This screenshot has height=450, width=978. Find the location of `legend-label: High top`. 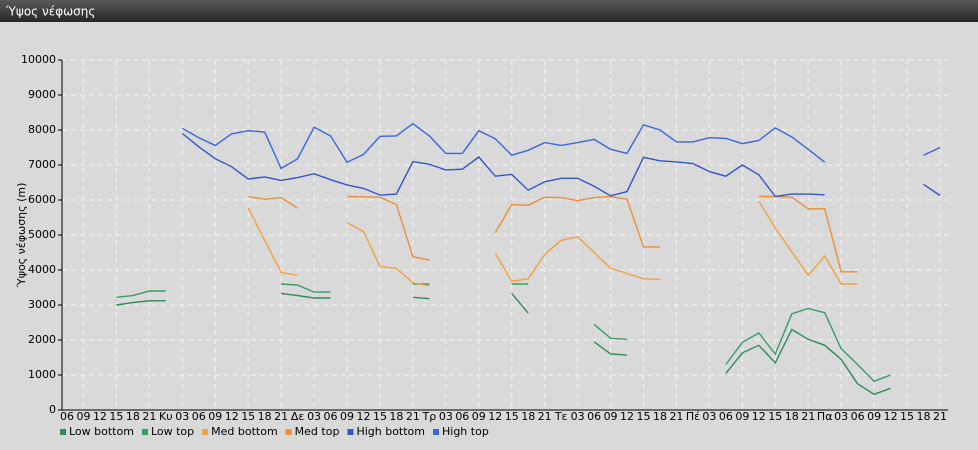

legend-label: High top is located at coordinates (465, 431).